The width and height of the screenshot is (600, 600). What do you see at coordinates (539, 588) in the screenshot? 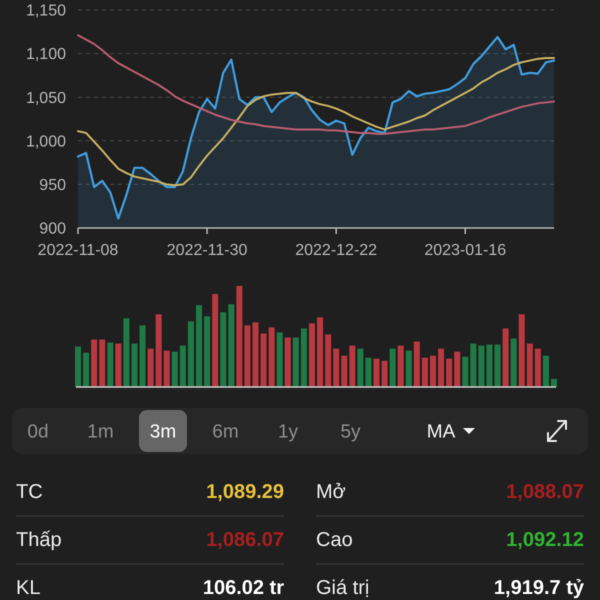
I see `text: 1,919.7 tỷ` at bounding box center [539, 588].